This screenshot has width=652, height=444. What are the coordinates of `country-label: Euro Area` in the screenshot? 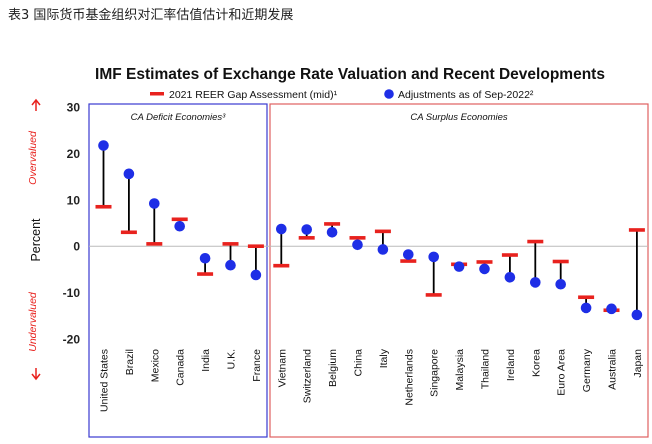 It's located at (562, 372).